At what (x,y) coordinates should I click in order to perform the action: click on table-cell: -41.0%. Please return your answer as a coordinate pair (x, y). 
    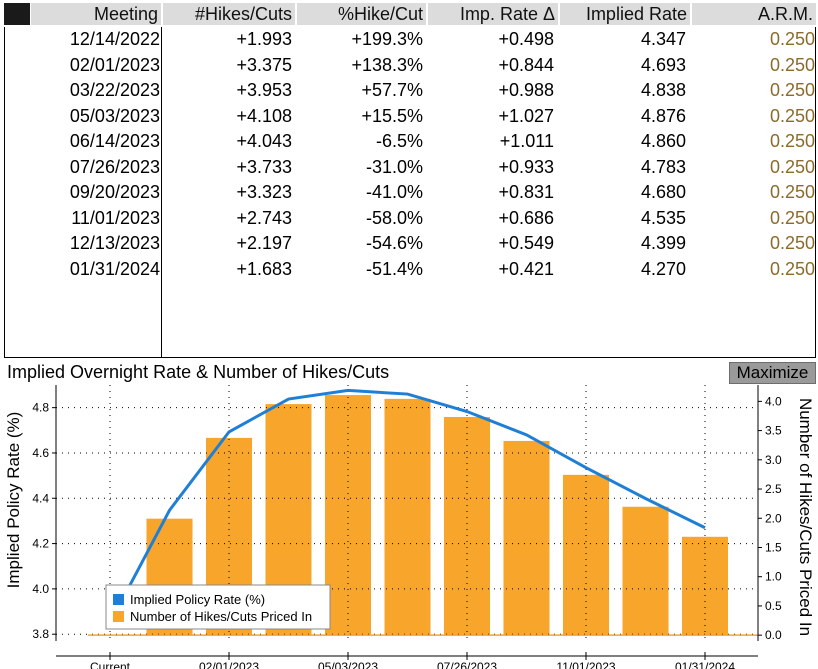
    Looking at the image, I should click on (394, 192).